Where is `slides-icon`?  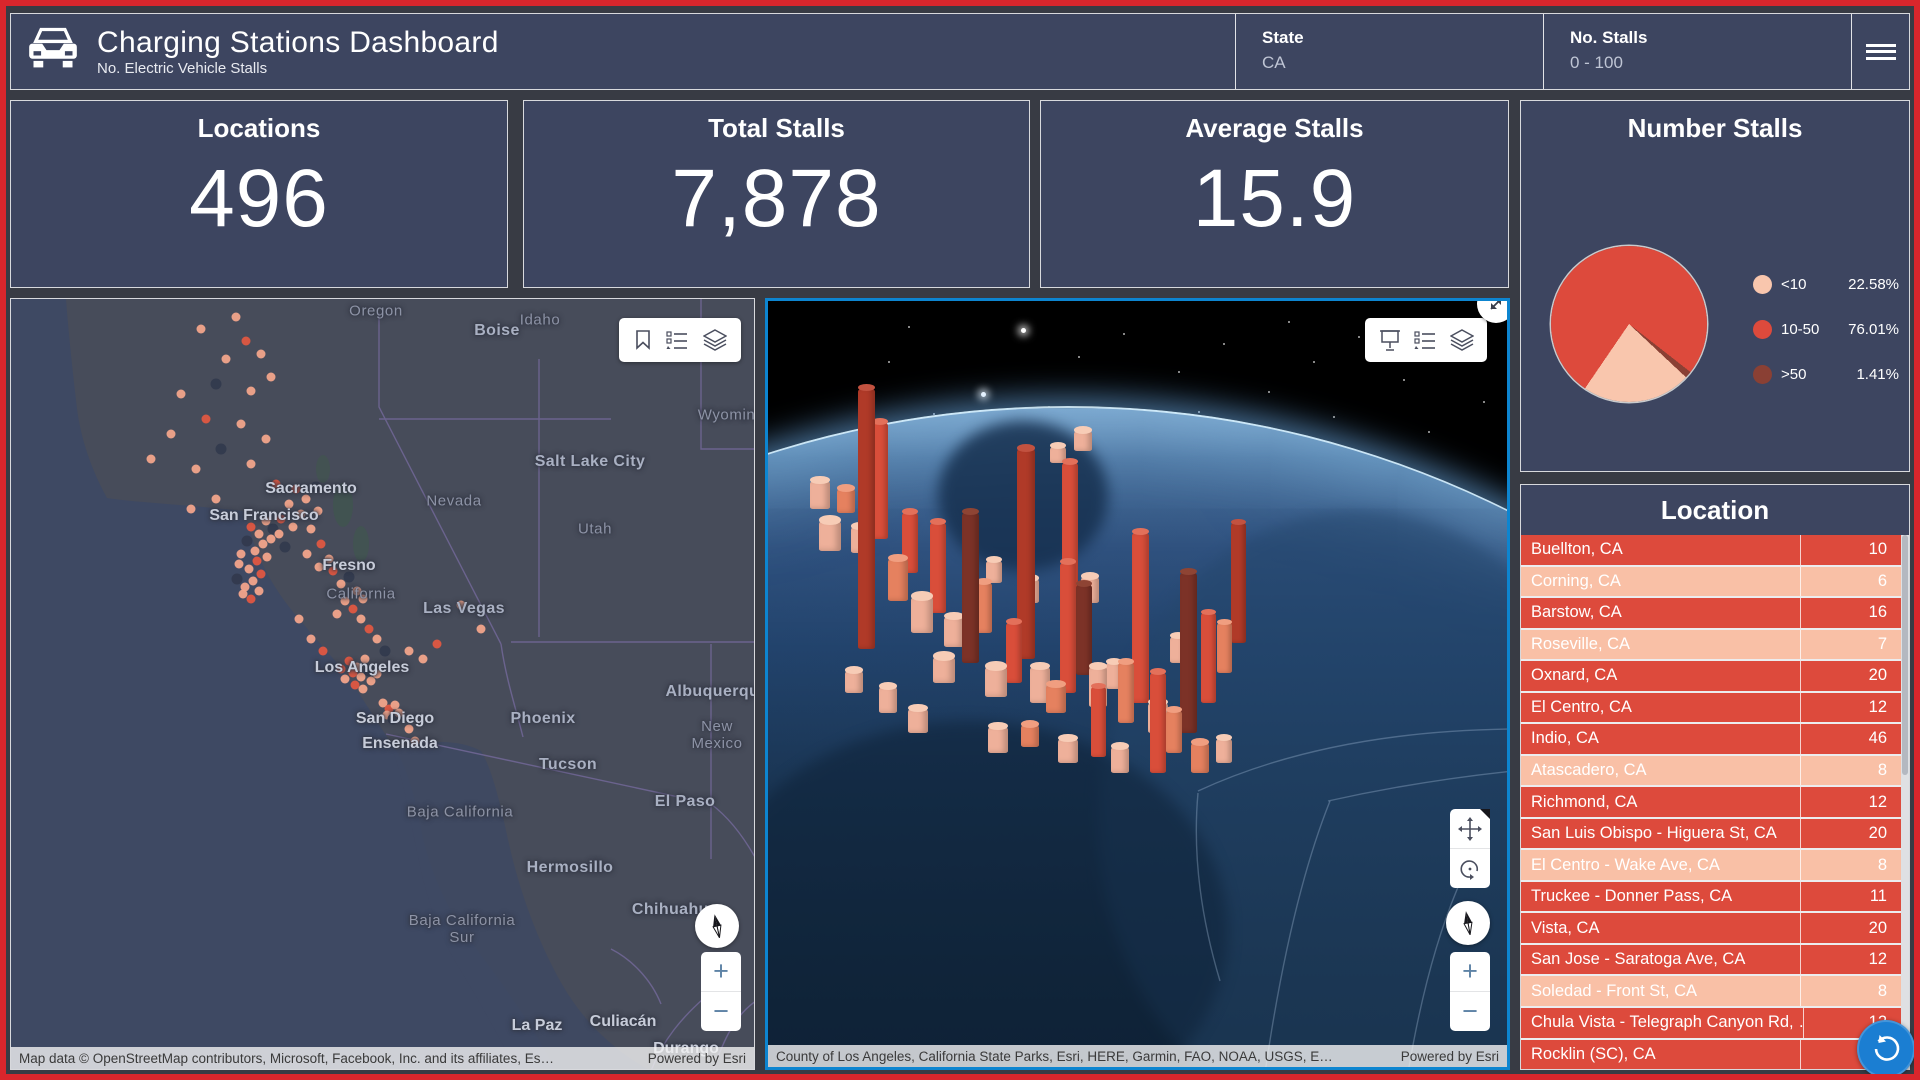
slides-icon is located at coordinates (1390, 340).